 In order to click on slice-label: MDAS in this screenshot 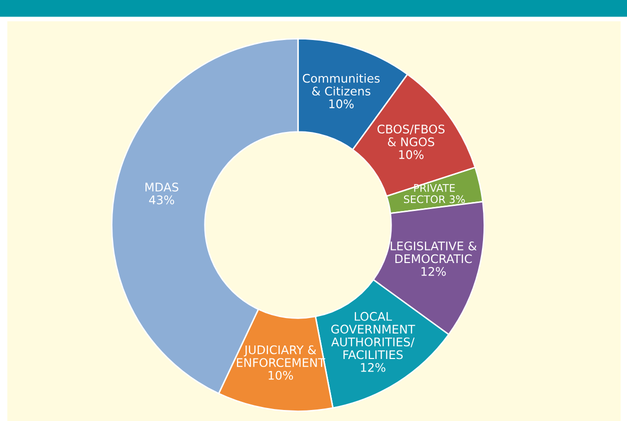, I will do `click(161, 187)`.